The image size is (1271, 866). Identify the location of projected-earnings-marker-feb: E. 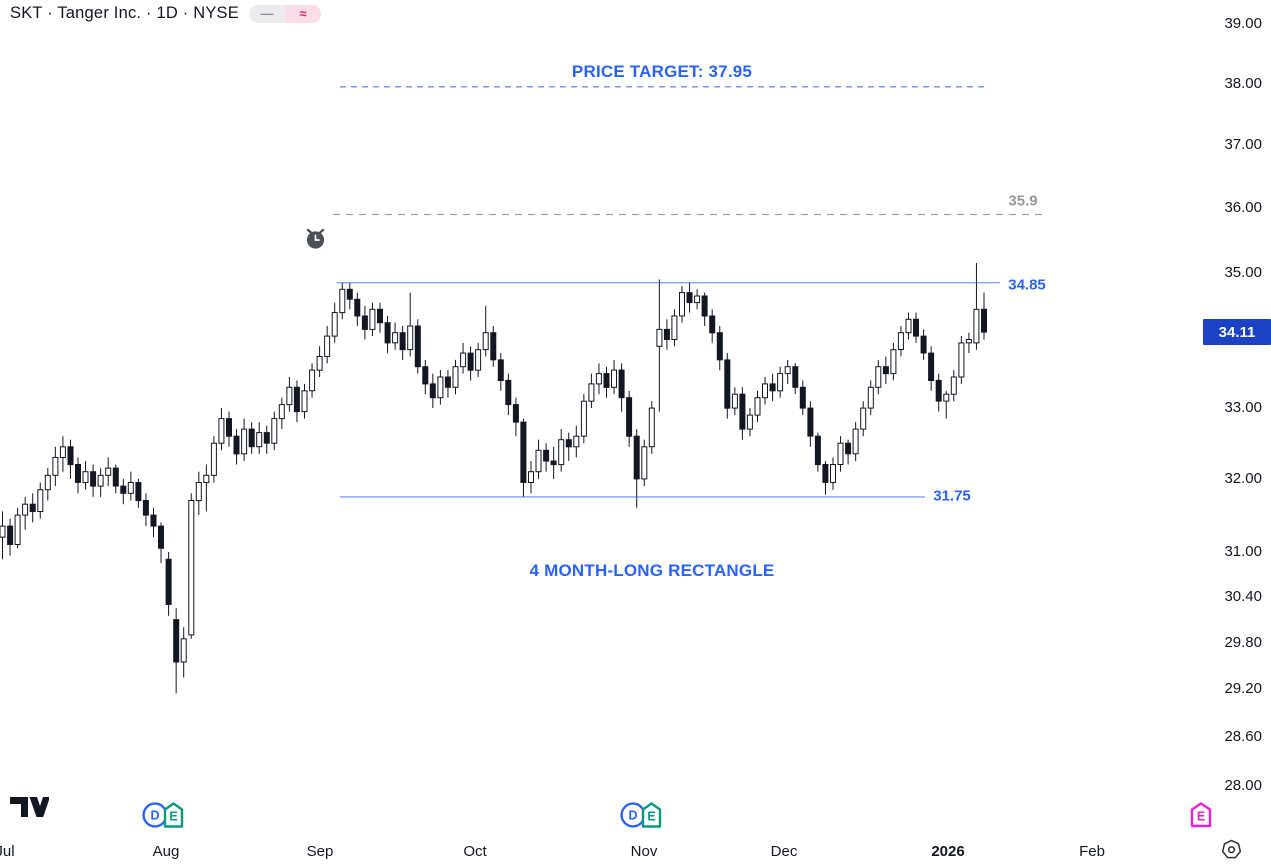
(1204, 815).